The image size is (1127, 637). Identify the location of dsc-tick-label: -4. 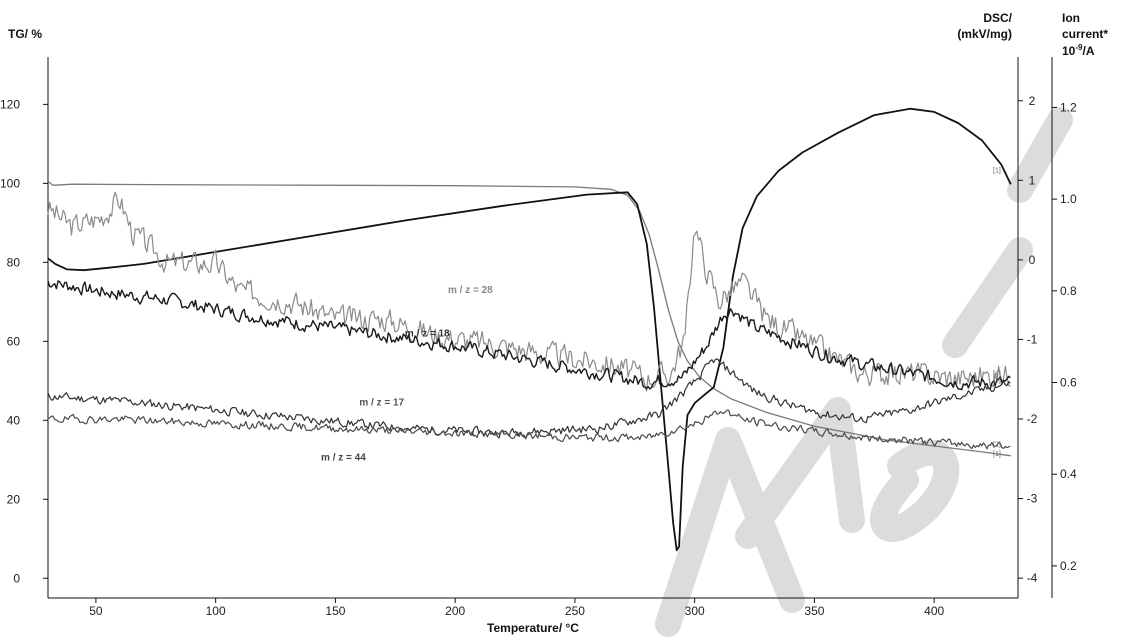
(1032, 578).